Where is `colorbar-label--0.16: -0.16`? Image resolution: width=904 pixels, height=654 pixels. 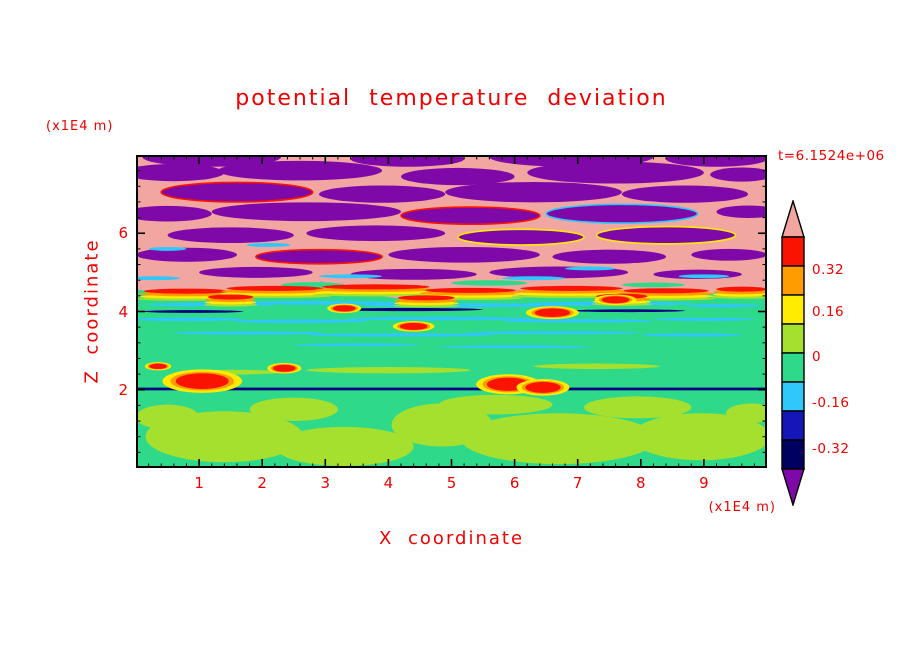 colorbar-label--0.16: -0.16 is located at coordinates (831, 403).